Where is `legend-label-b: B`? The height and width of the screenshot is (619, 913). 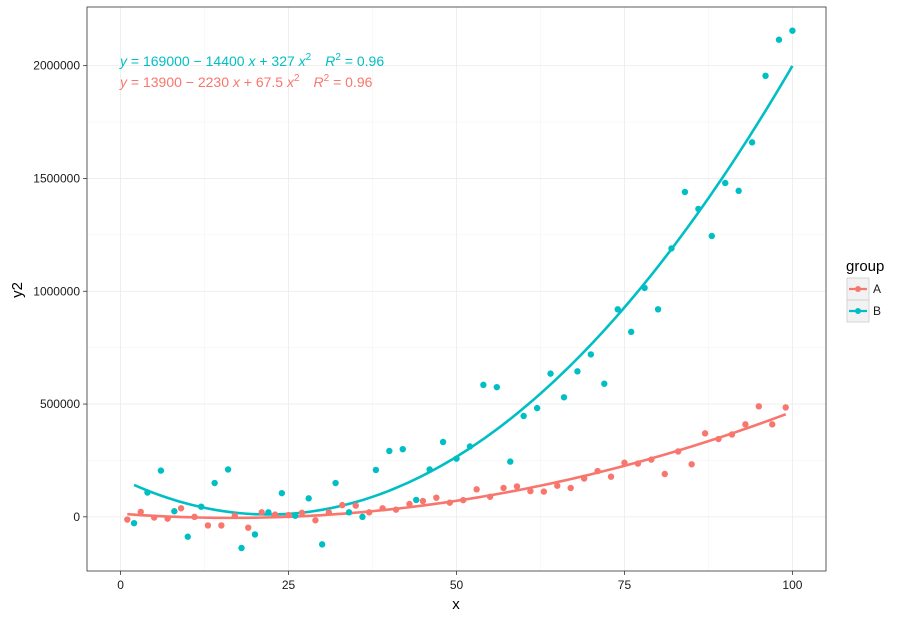
legend-label-b: B is located at coordinates (877, 311).